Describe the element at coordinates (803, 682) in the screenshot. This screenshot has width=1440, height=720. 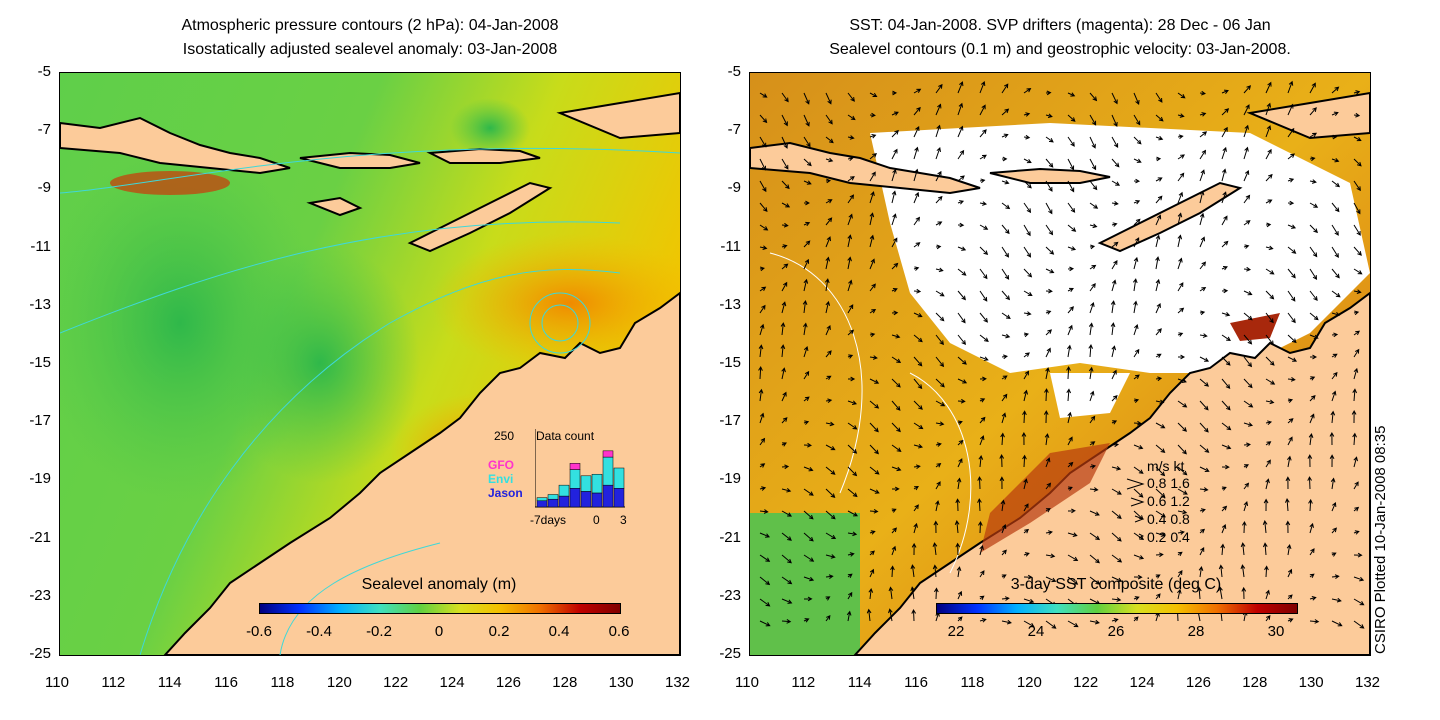
I see `right-x-tick-112: 112` at that location.